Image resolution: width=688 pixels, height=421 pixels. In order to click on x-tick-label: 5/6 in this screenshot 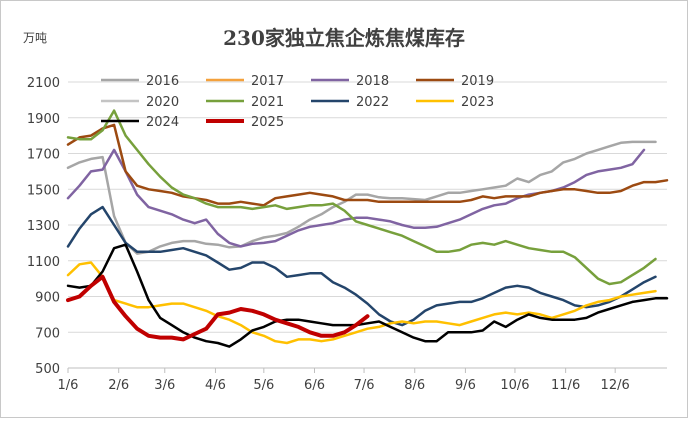, I will do `click(263, 385)`.